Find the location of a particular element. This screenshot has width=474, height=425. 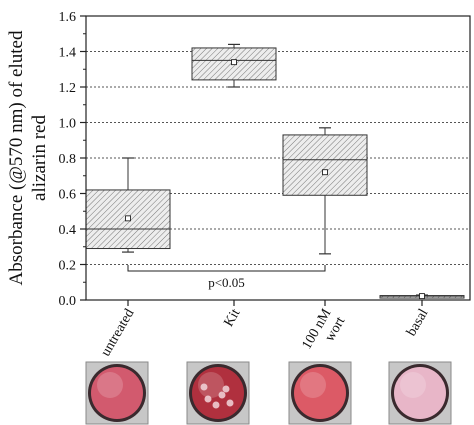

box-2-iqr is located at coordinates (325, 165).